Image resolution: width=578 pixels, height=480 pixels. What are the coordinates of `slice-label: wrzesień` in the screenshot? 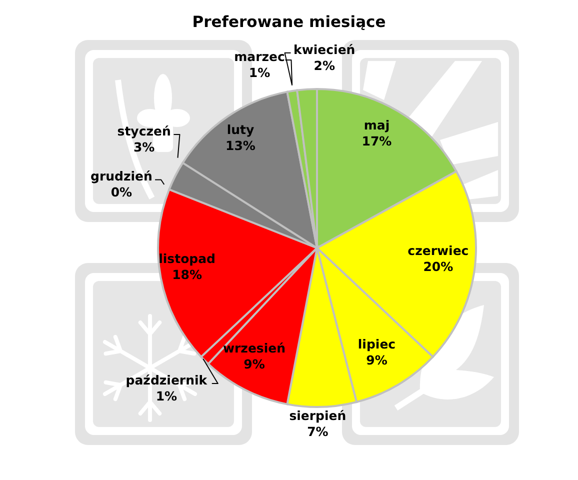 It's located at (254, 348).